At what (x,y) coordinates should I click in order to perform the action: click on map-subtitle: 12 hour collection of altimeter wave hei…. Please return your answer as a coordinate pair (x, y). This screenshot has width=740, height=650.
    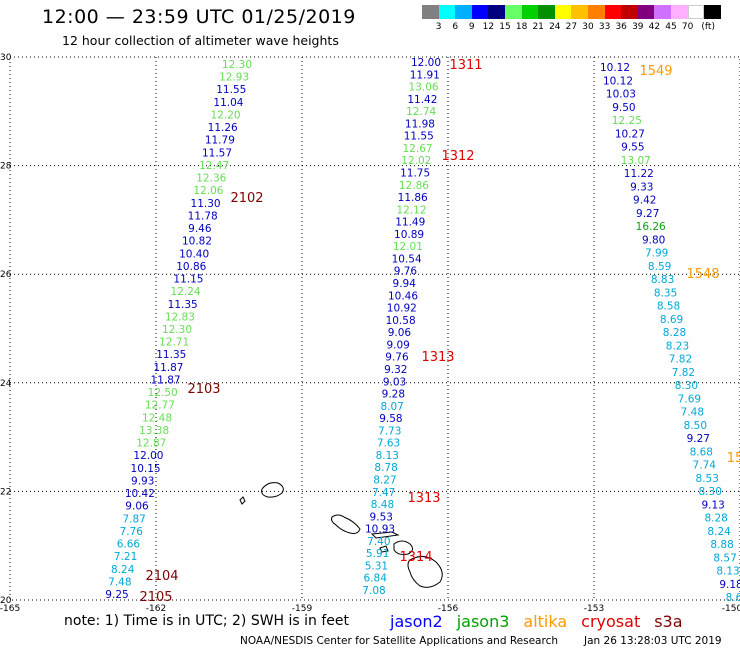
    Looking at the image, I should click on (200, 40).